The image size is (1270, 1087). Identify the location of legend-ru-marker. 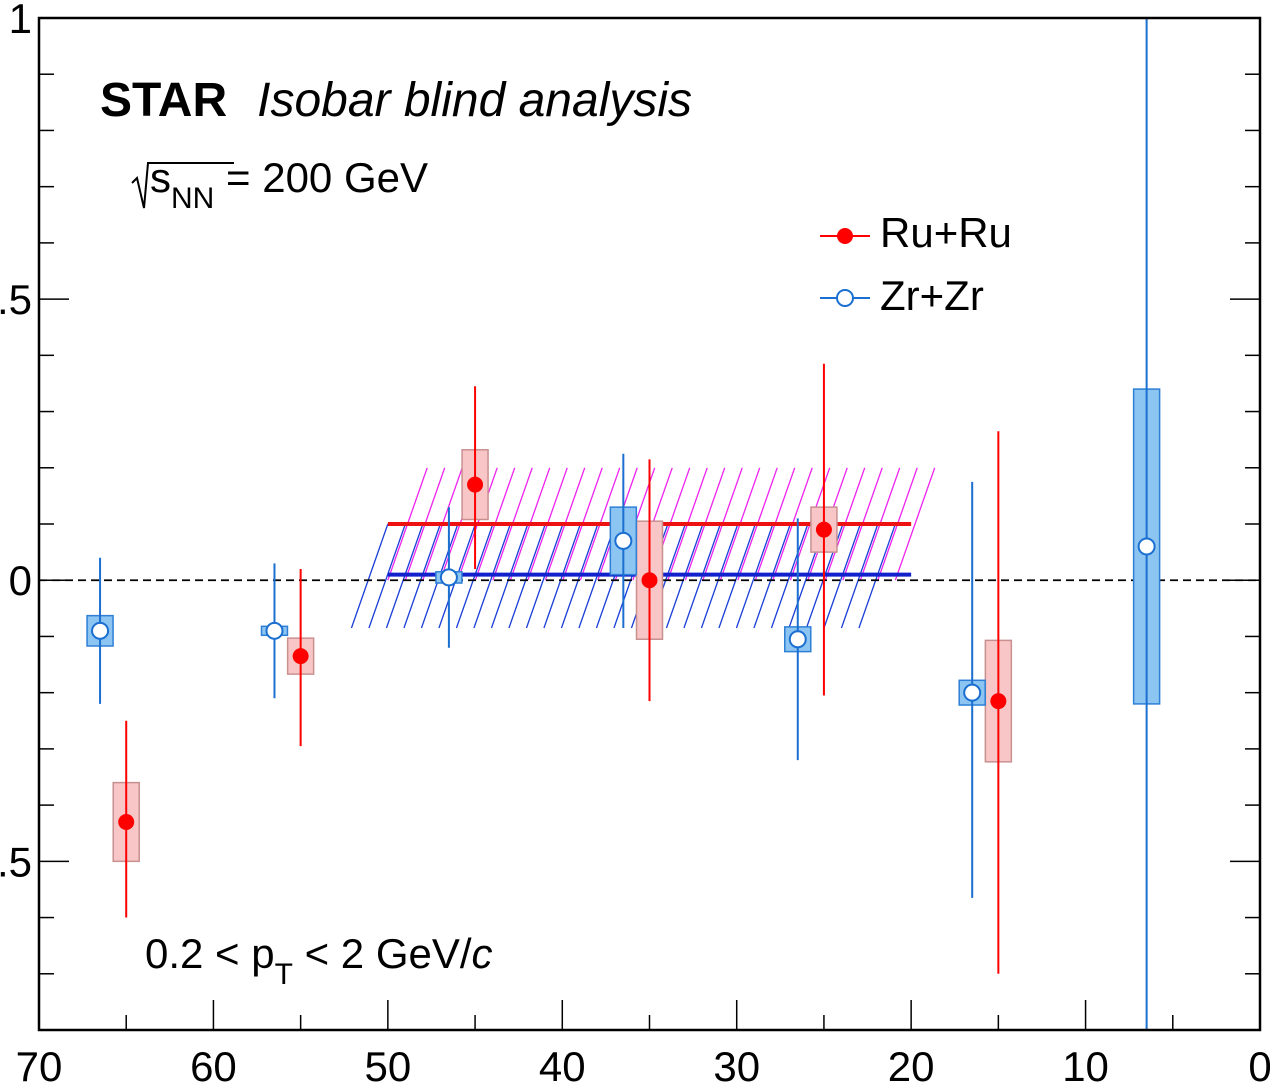
(845, 236).